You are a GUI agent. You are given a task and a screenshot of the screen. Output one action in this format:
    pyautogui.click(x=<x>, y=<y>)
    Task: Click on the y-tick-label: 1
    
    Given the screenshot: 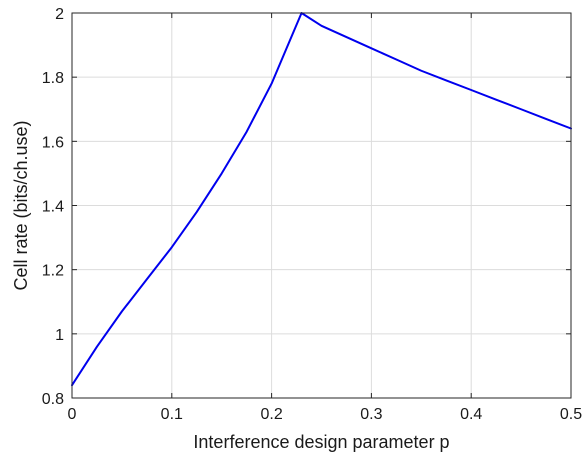 What is the action you would take?
    pyautogui.click(x=59, y=335)
    